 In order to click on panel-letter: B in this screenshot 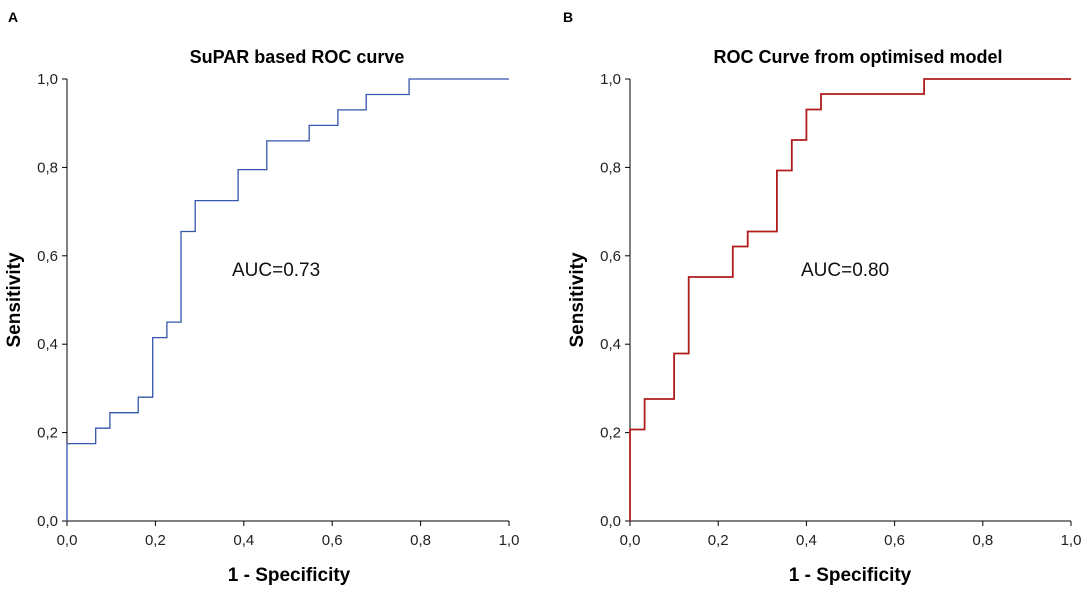, I will do `click(568, 17)`.